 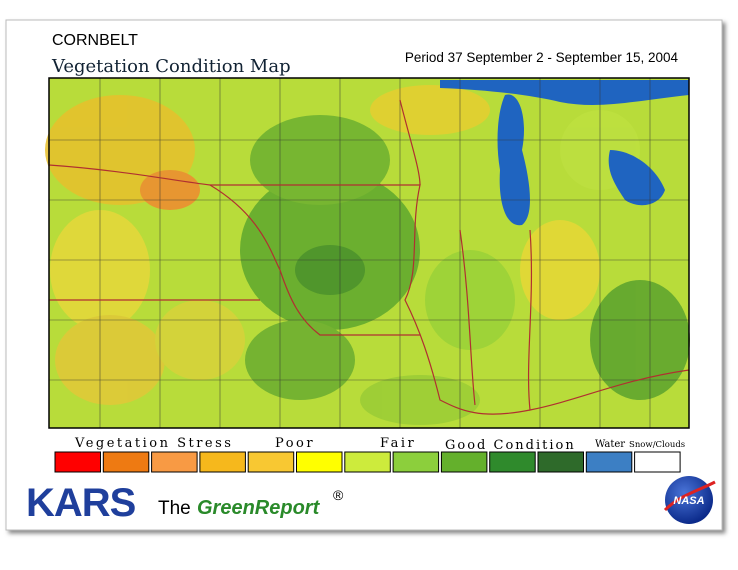 What do you see at coordinates (95, 40) in the screenshot?
I see `map-region: CORNBELT` at bounding box center [95, 40].